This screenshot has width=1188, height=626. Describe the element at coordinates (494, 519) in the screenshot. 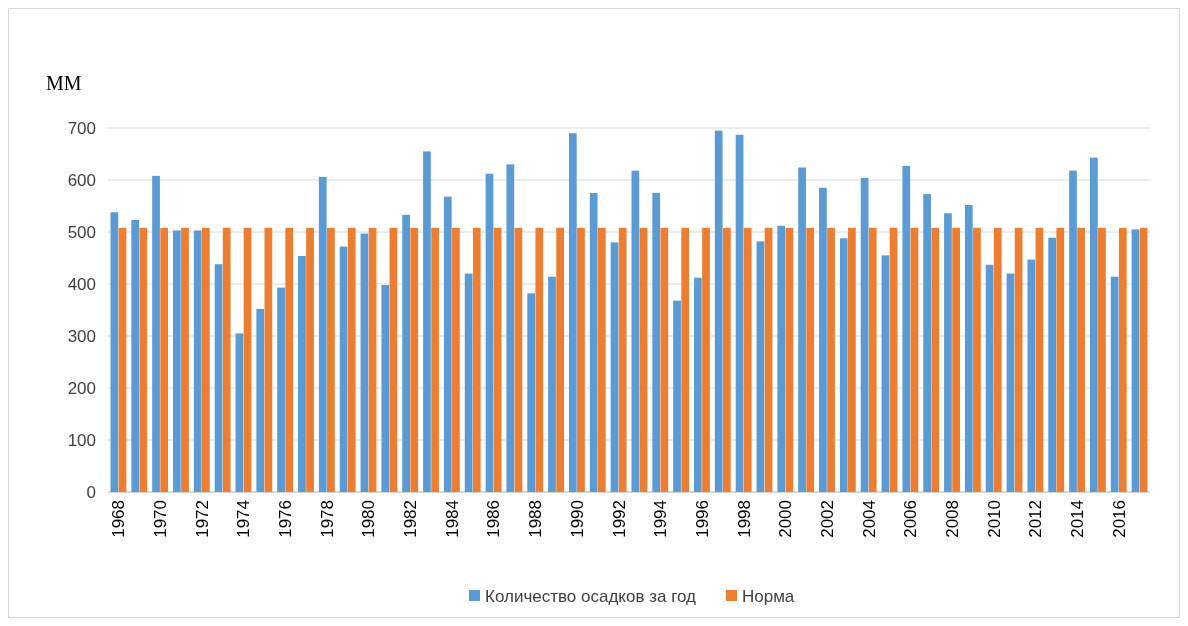

I see `x-tick-label: 1986` at that location.